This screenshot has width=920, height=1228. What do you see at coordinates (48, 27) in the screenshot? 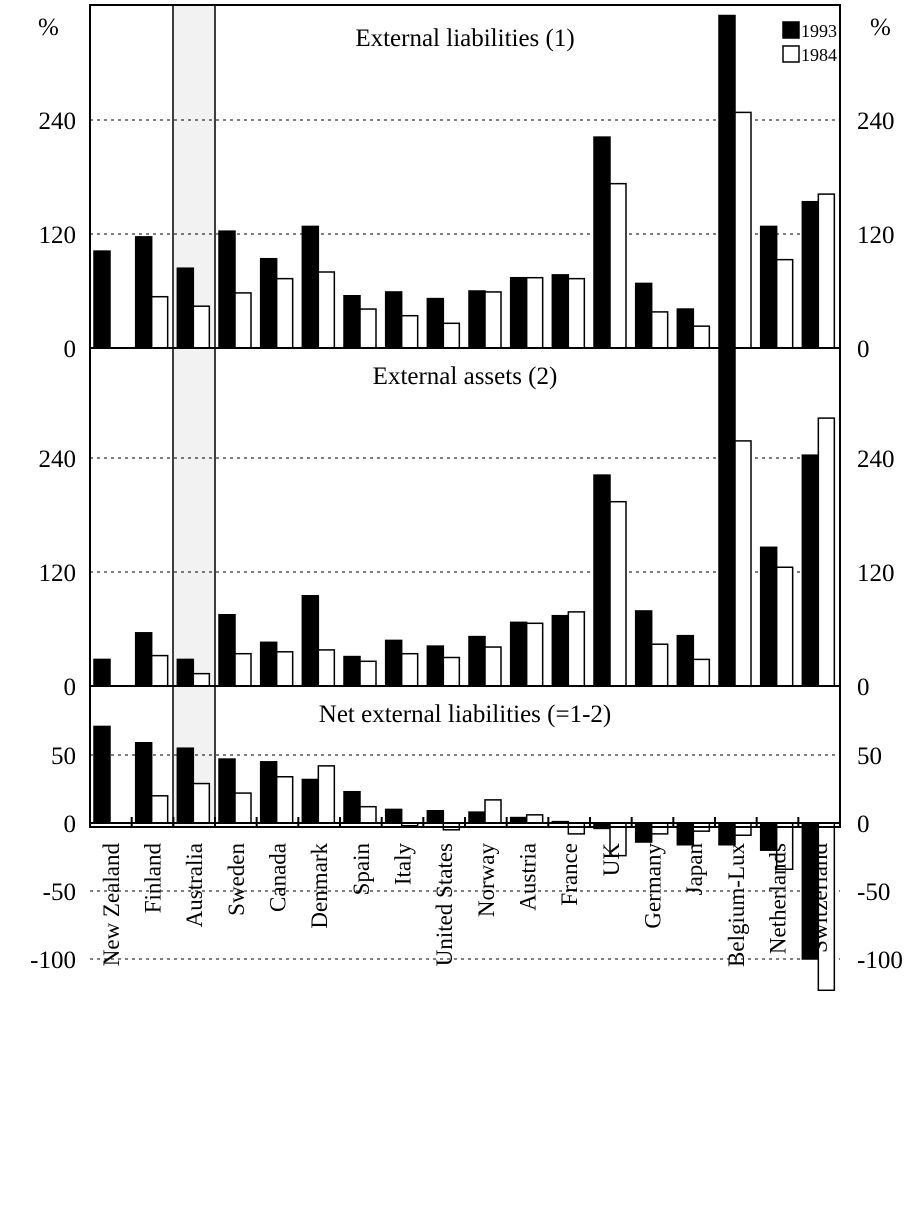
I see `y-unit-label-left: %` at bounding box center [48, 27].